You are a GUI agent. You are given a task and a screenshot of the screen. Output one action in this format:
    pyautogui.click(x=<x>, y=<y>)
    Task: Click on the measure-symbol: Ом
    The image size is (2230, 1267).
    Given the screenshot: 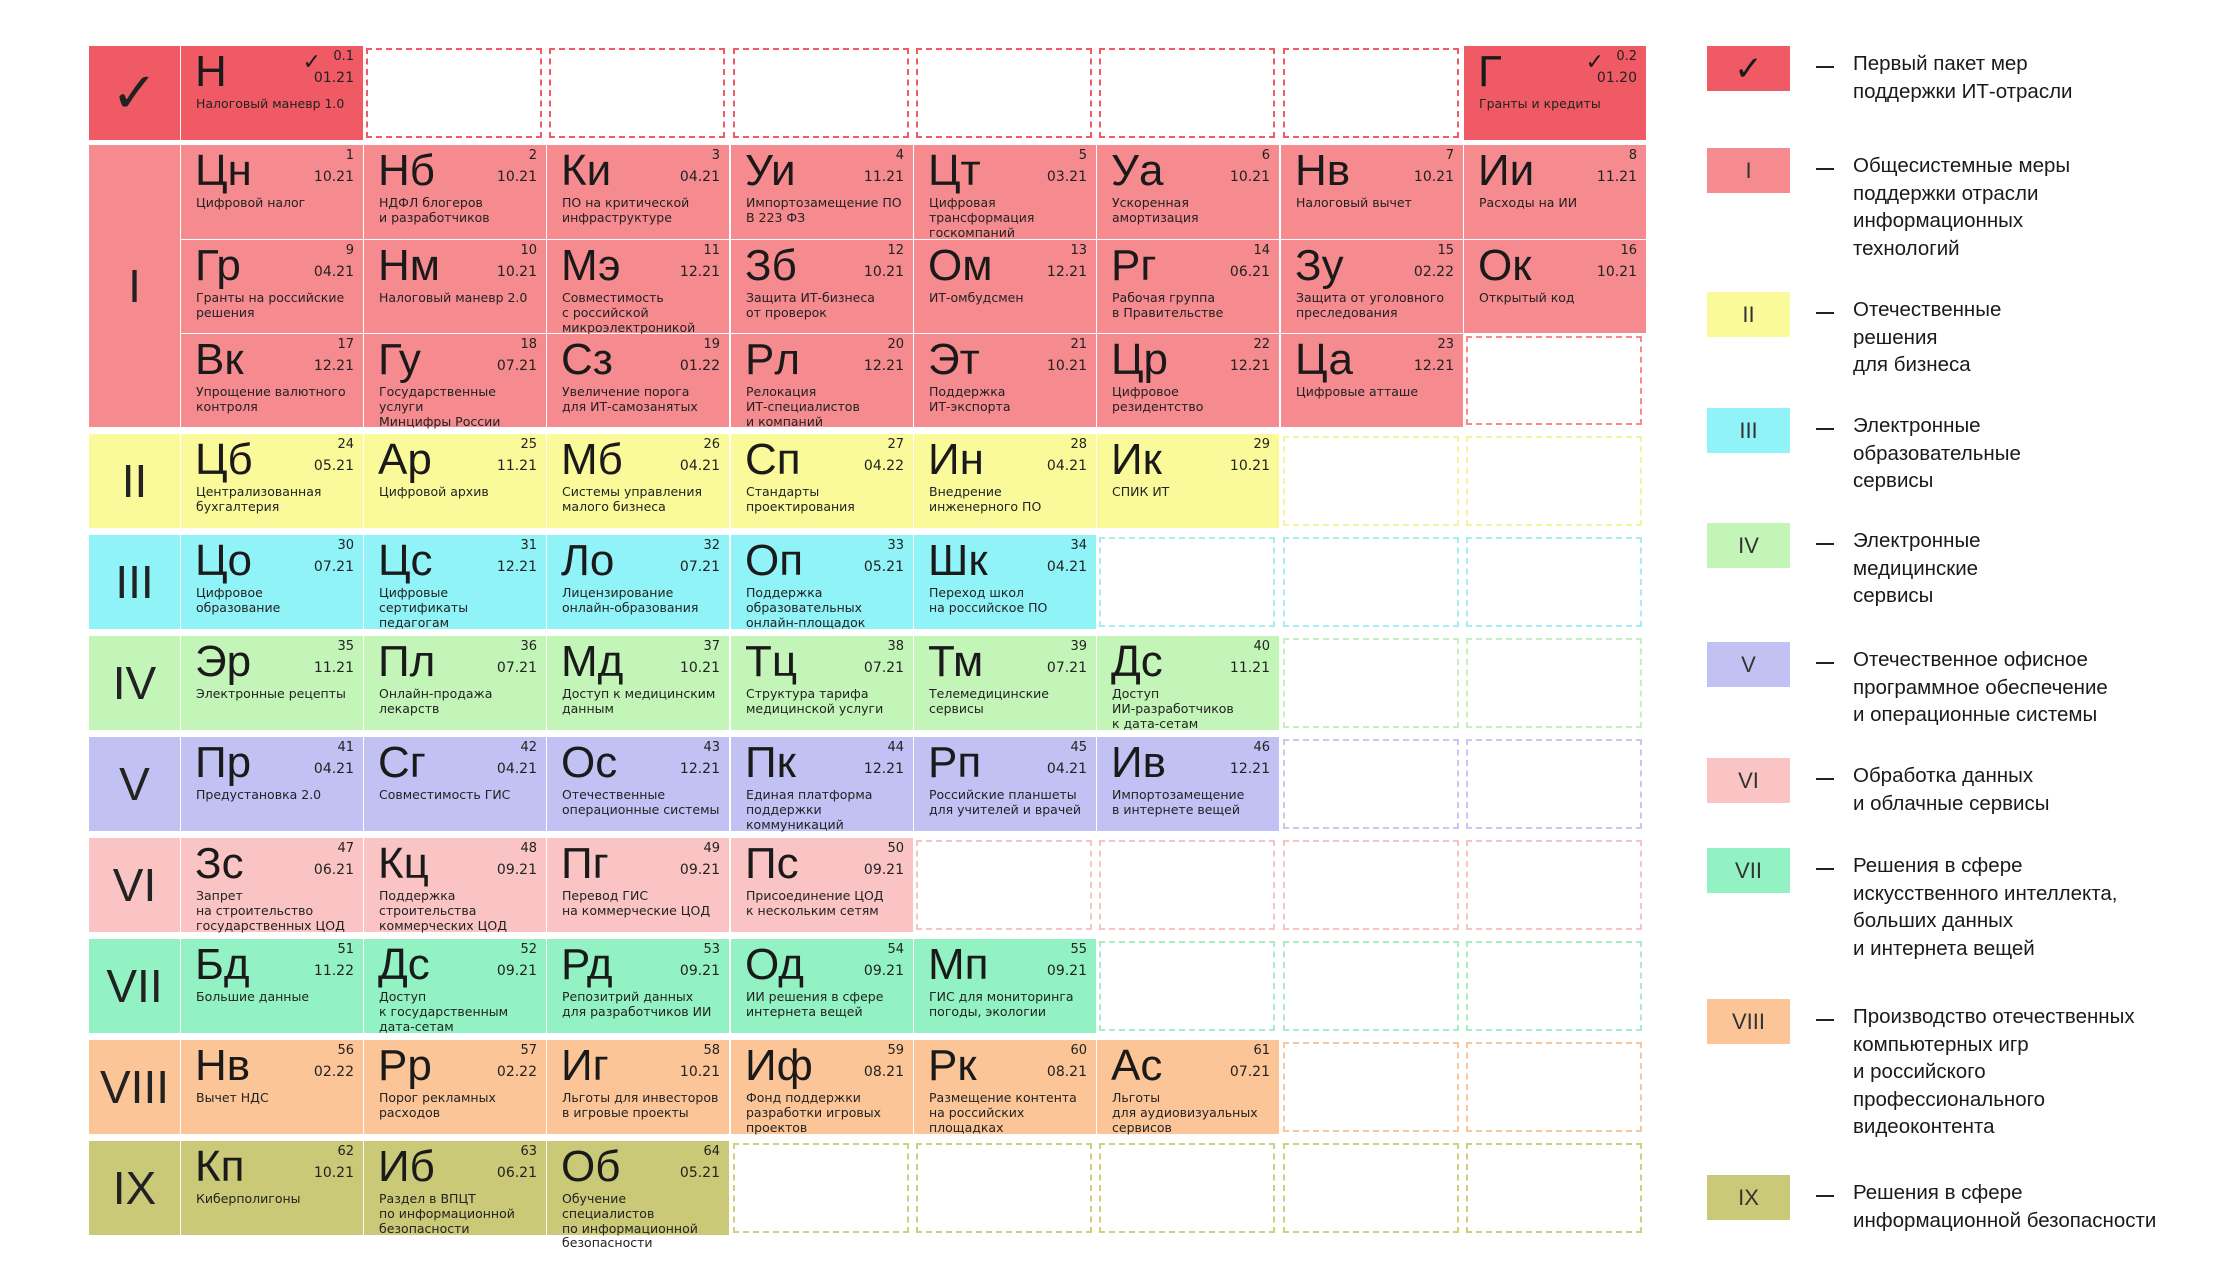 What is the action you would take?
    pyautogui.click(x=960, y=265)
    